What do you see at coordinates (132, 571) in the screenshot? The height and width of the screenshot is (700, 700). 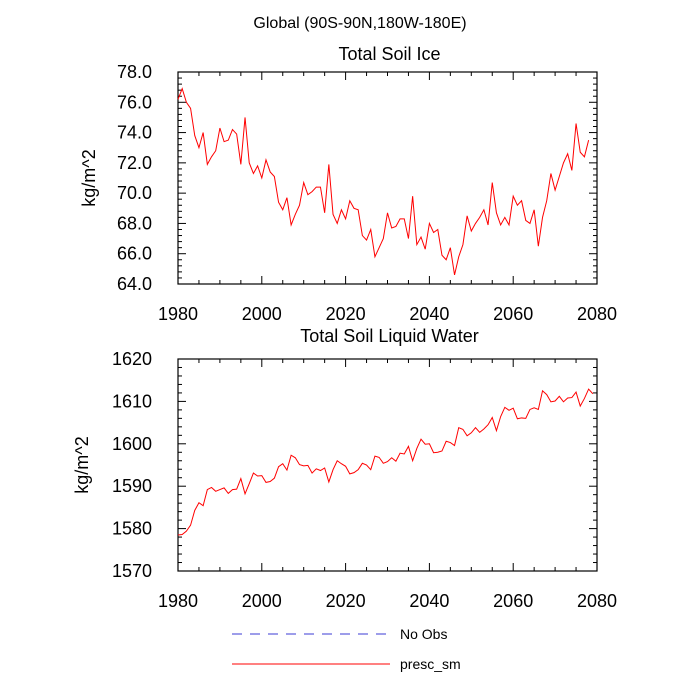 I see `soil-liquid-water-y-tick-label: 1570` at bounding box center [132, 571].